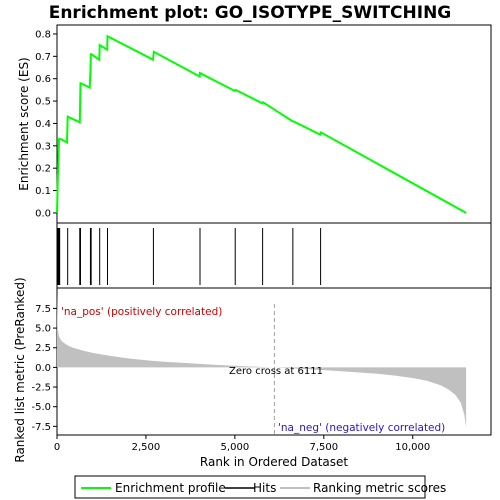  I want to click on pos-label: 'na_pos' (positively correlated), so click(141, 312).